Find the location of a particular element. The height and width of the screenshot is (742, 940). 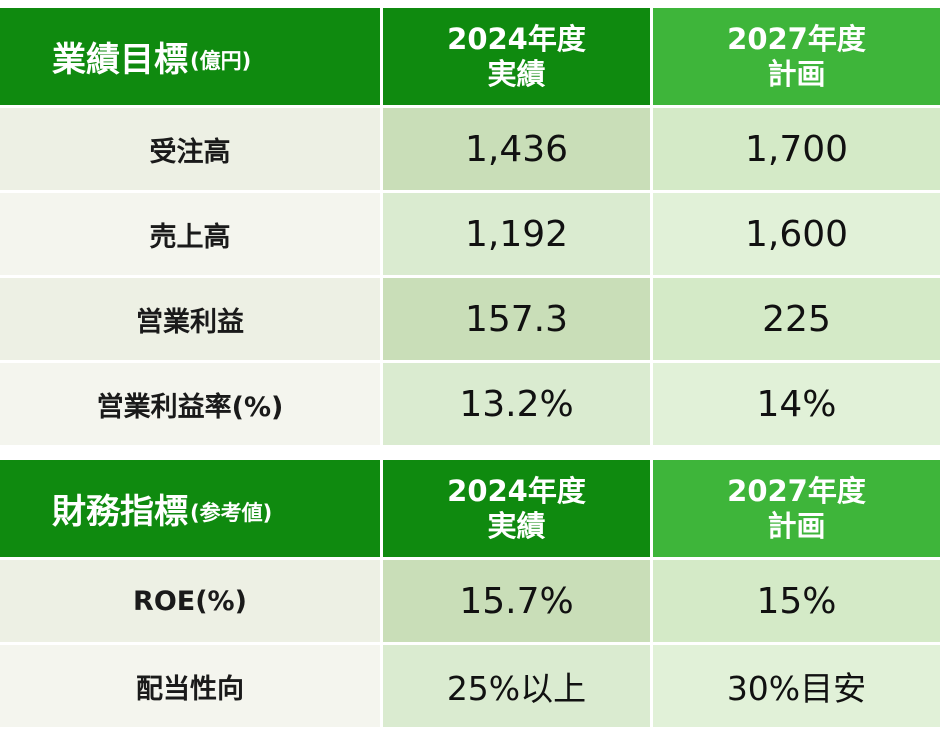

sales-actual-value: 1,192 is located at coordinates (518, 235).